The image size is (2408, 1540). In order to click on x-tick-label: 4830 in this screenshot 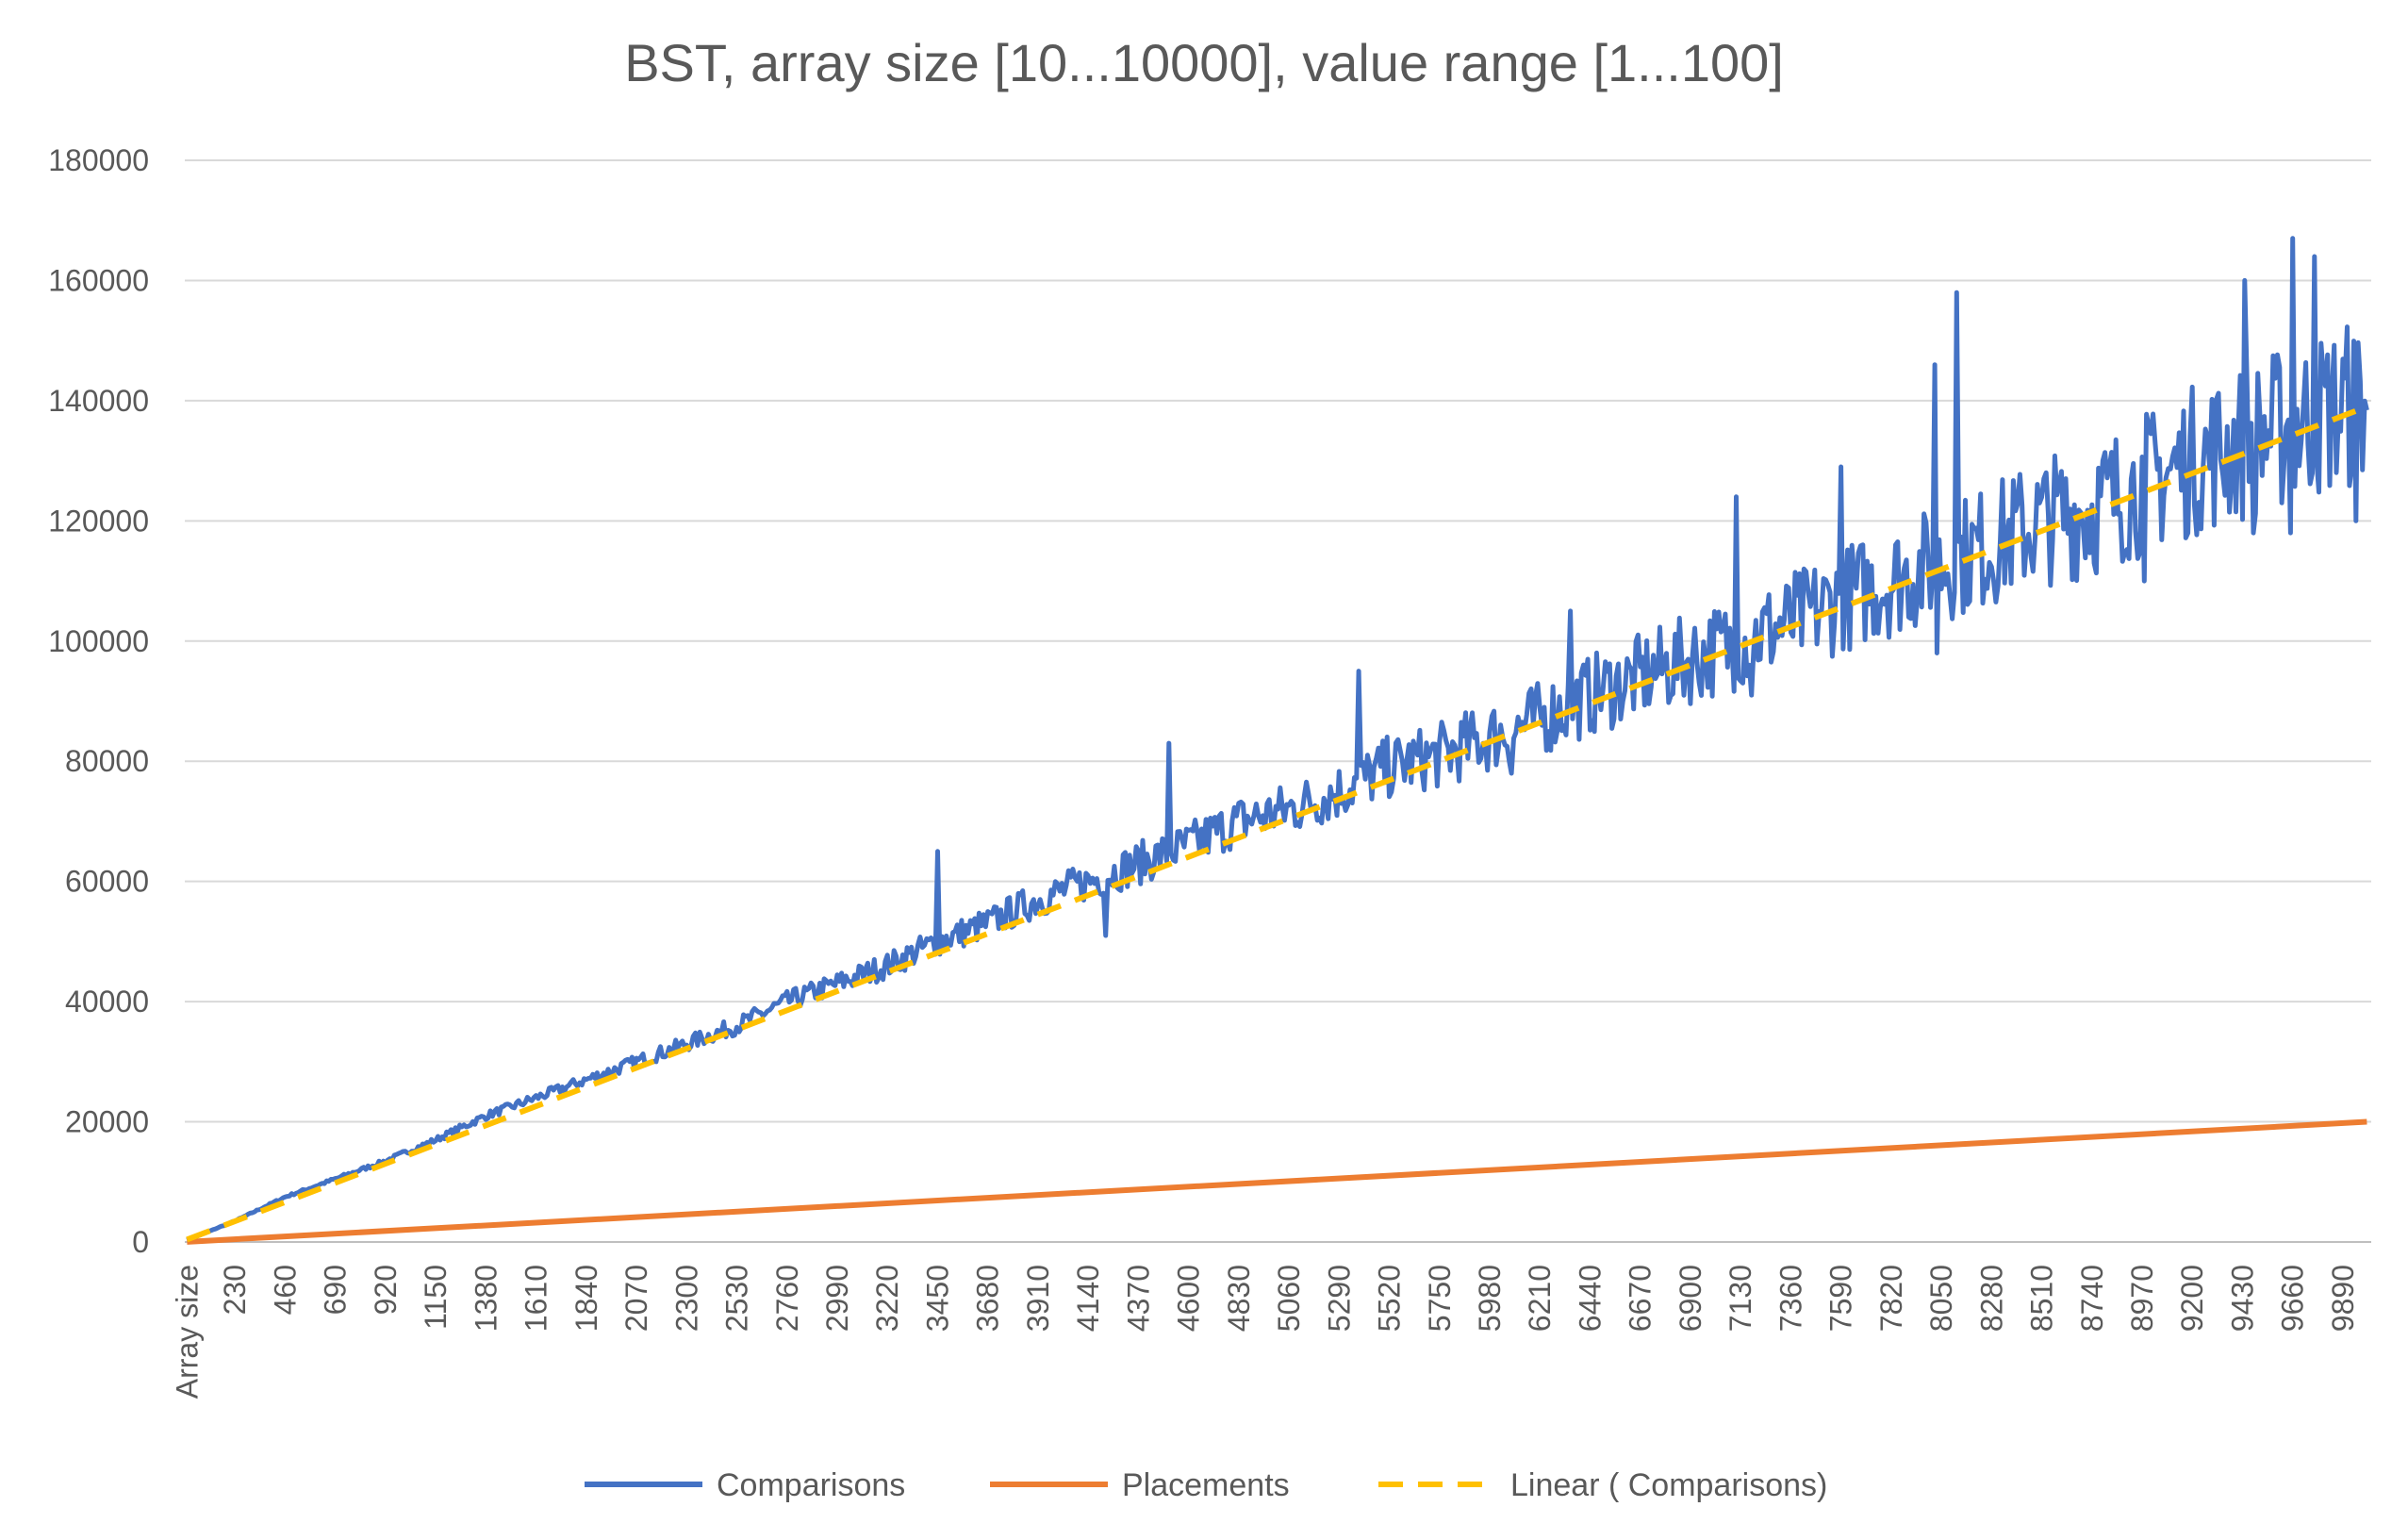, I will do `click(1239, 1298)`.